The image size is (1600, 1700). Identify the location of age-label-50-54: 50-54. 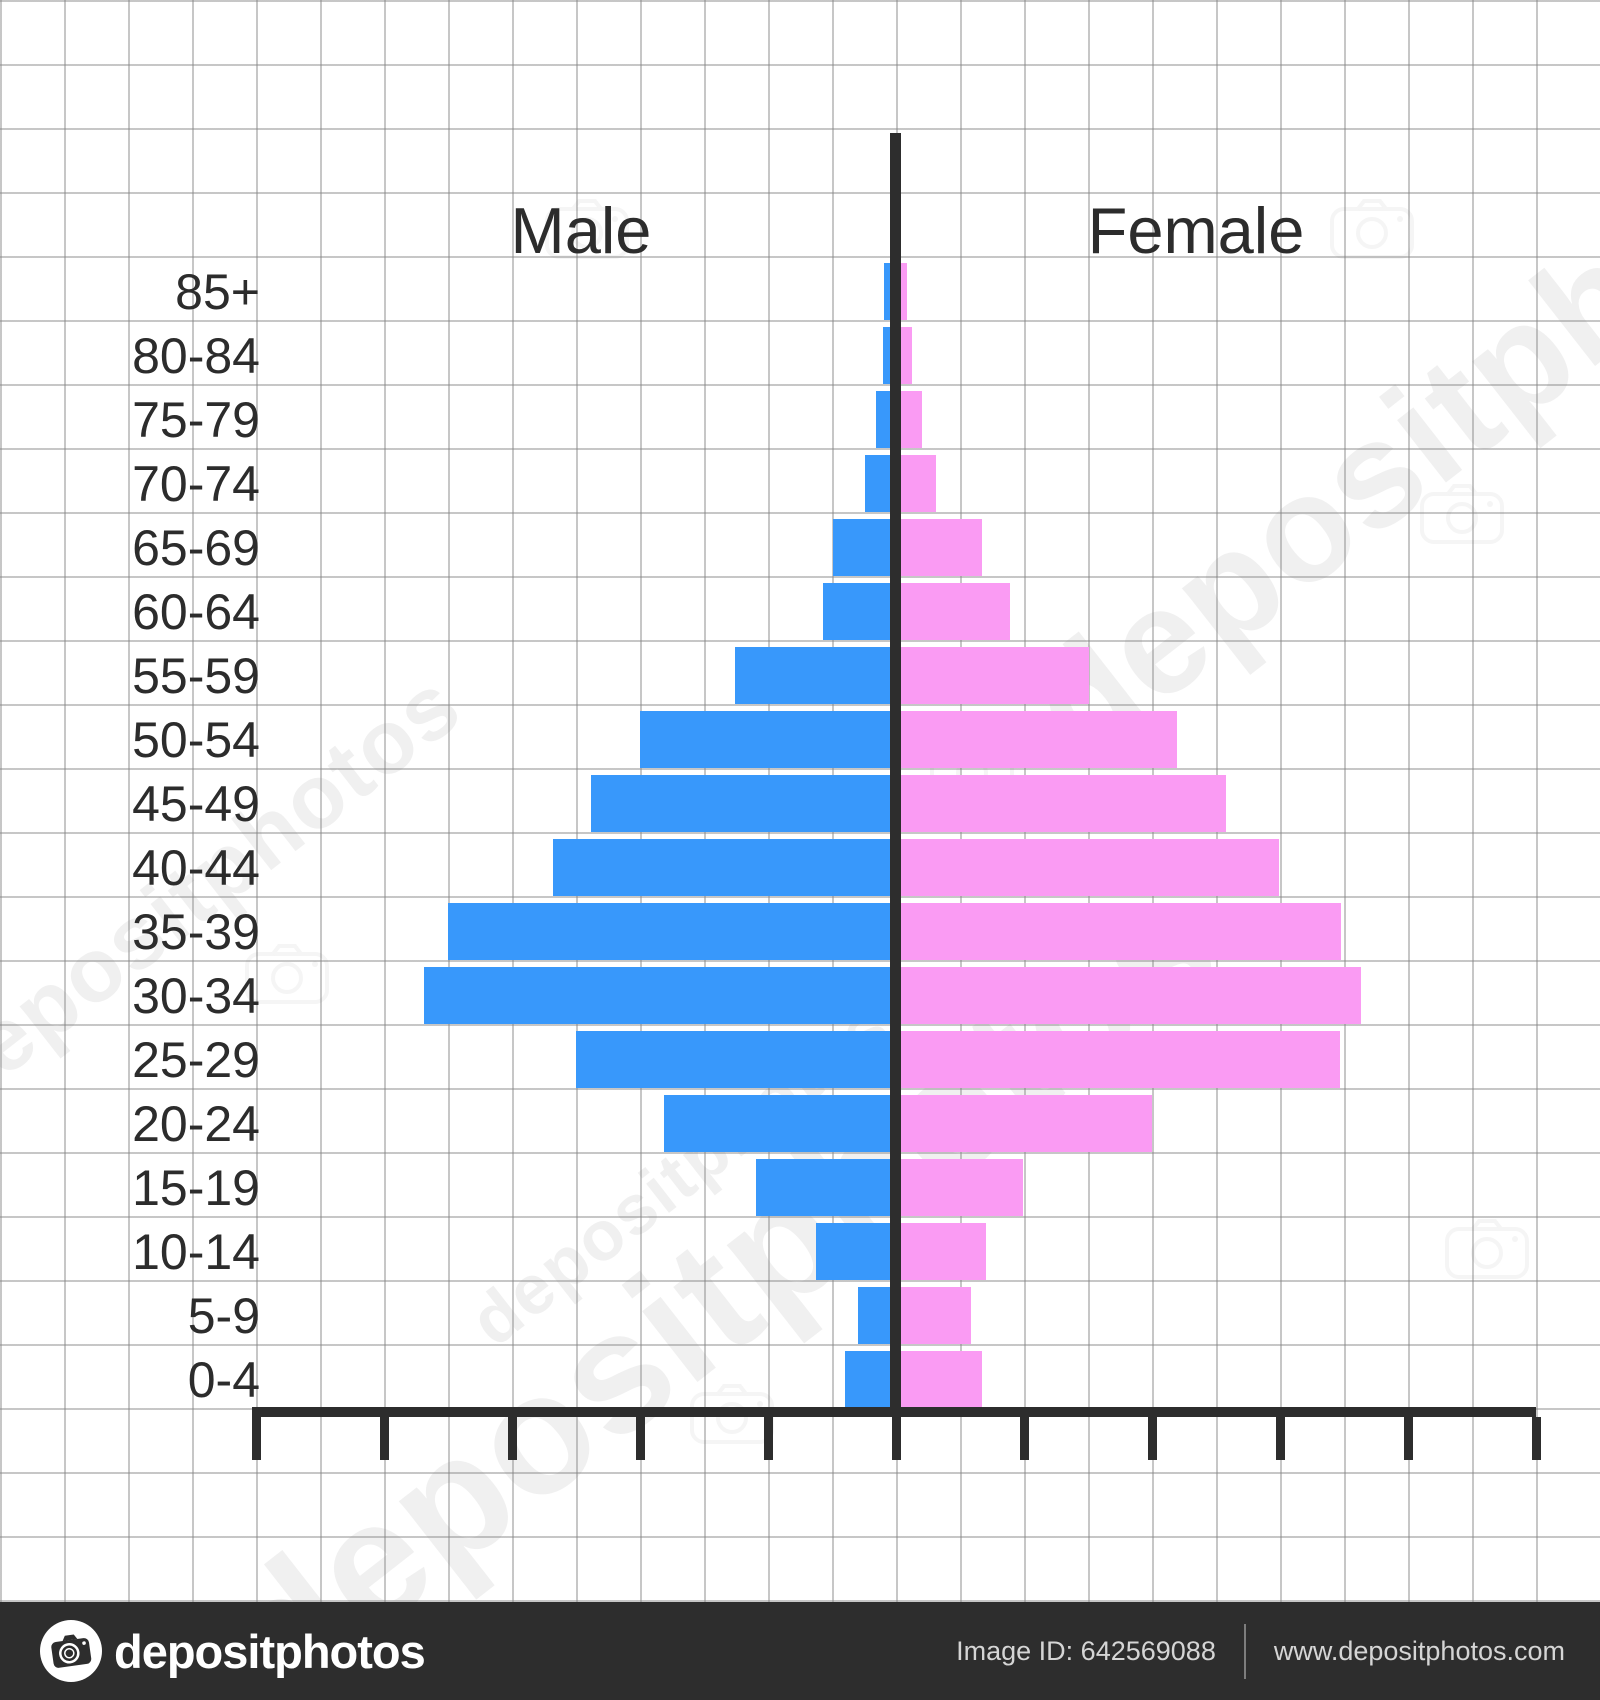
(196, 739).